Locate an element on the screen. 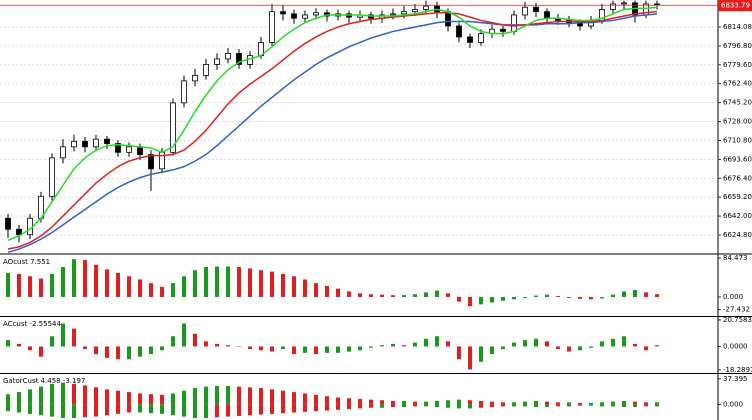 The width and height of the screenshot is (752, 420). y-tick-label: 6659.20 is located at coordinates (737, 197).